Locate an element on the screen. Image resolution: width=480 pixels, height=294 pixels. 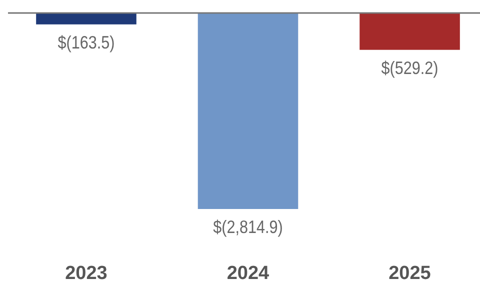
x-tick-label: 2025 is located at coordinates (410, 273).